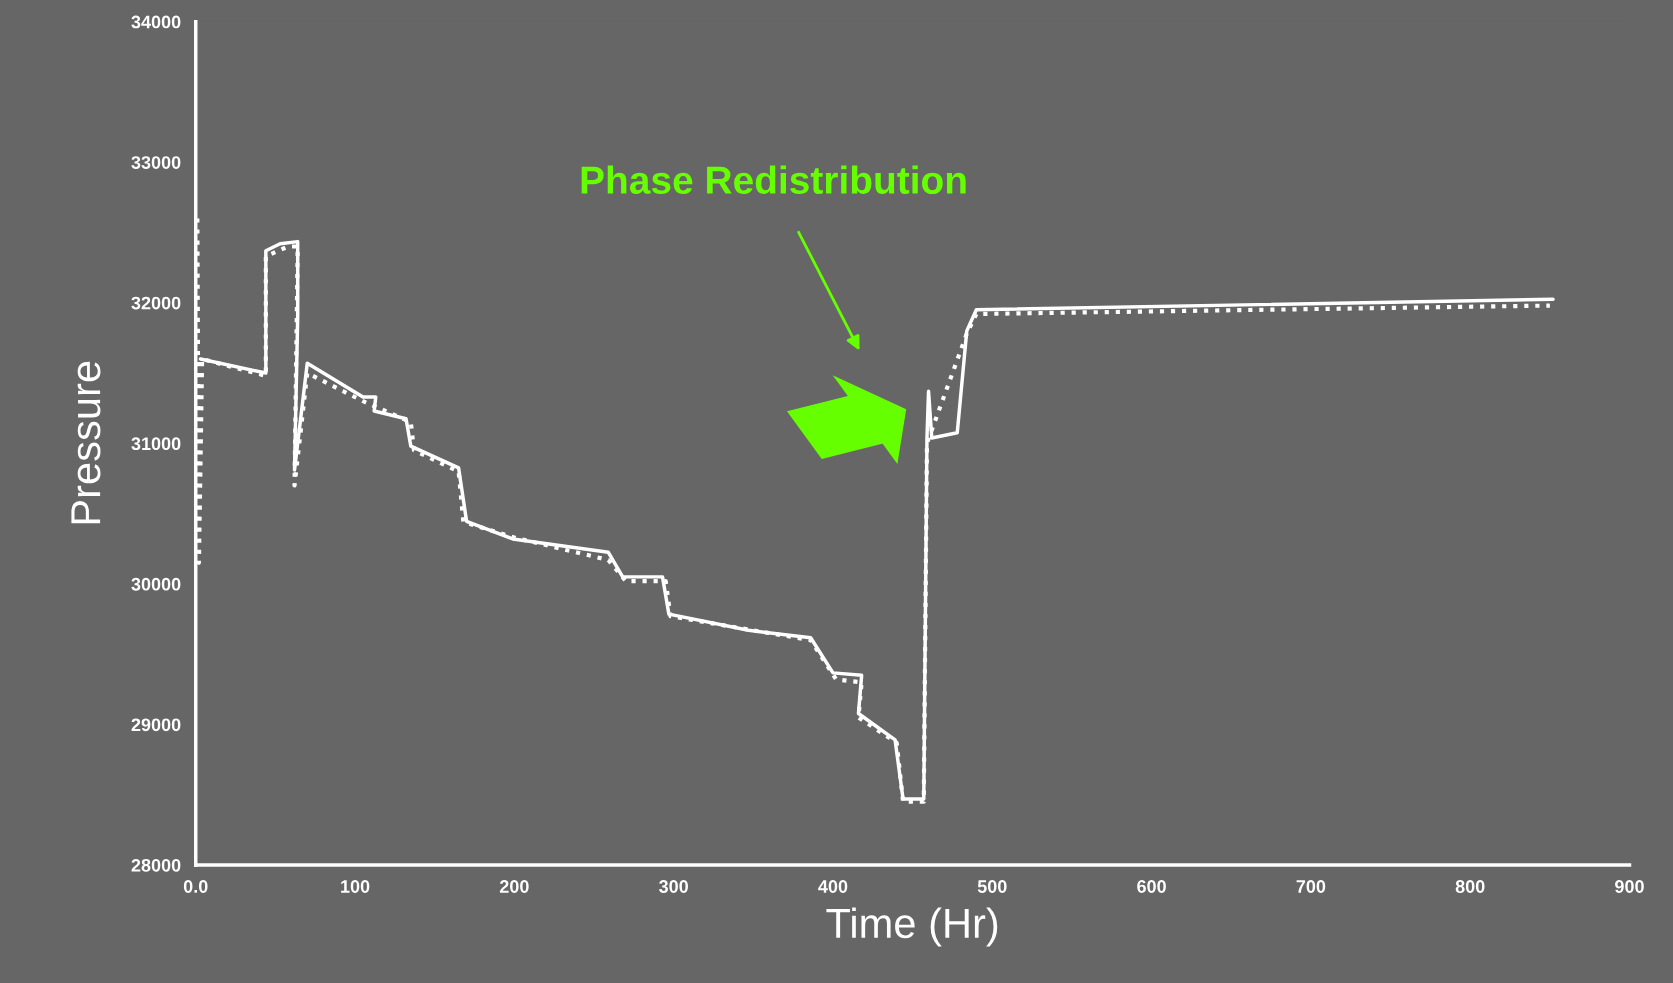 This screenshot has width=1673, height=983. Describe the element at coordinates (1151, 886) in the screenshot. I see `x-tick-label: 600` at that location.